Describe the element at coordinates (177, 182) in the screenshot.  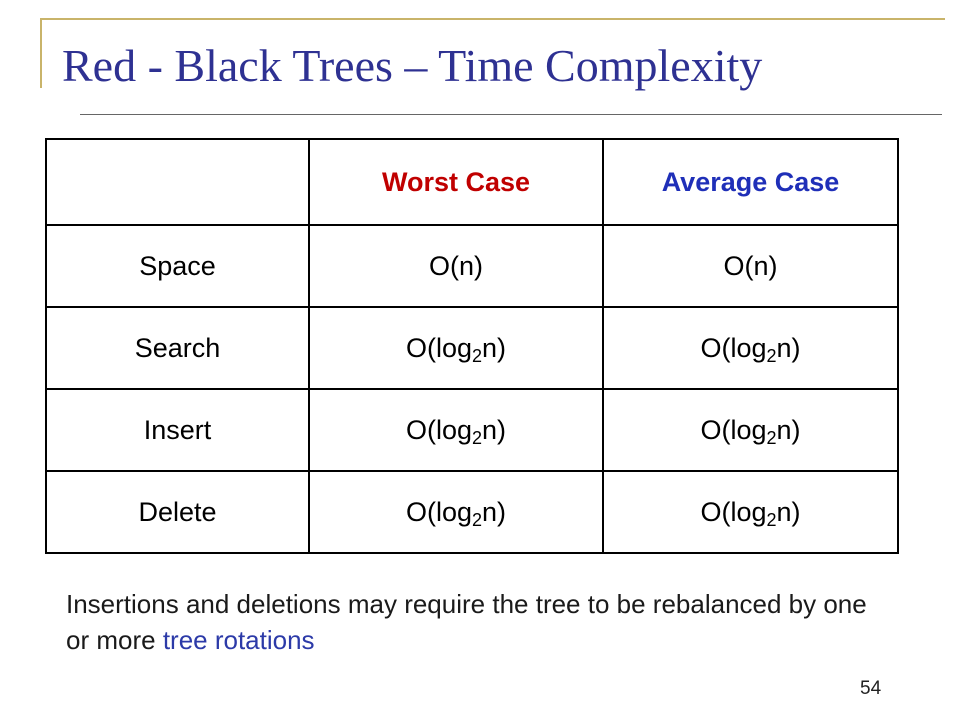
I see `header-cell-empty` at that location.